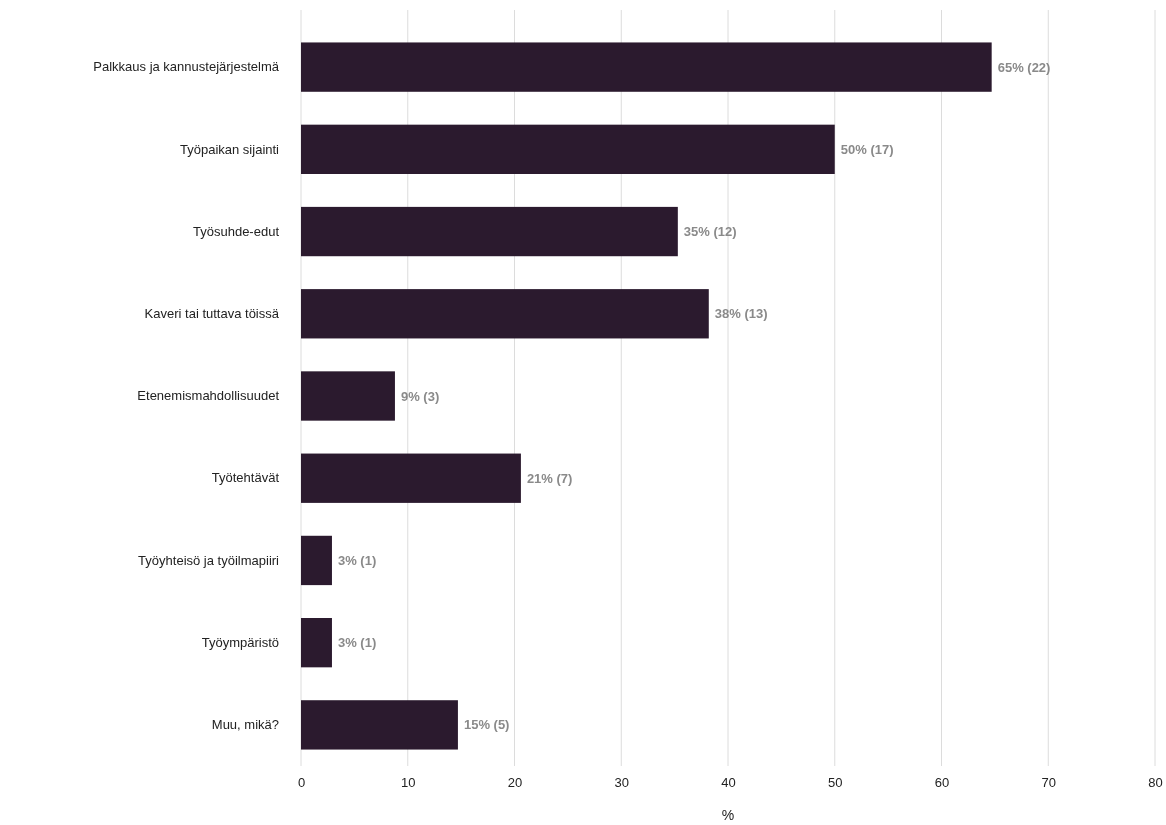 The image size is (1166, 825). Describe the element at coordinates (486, 725) in the screenshot. I see `data-label: 15% (5)` at that location.